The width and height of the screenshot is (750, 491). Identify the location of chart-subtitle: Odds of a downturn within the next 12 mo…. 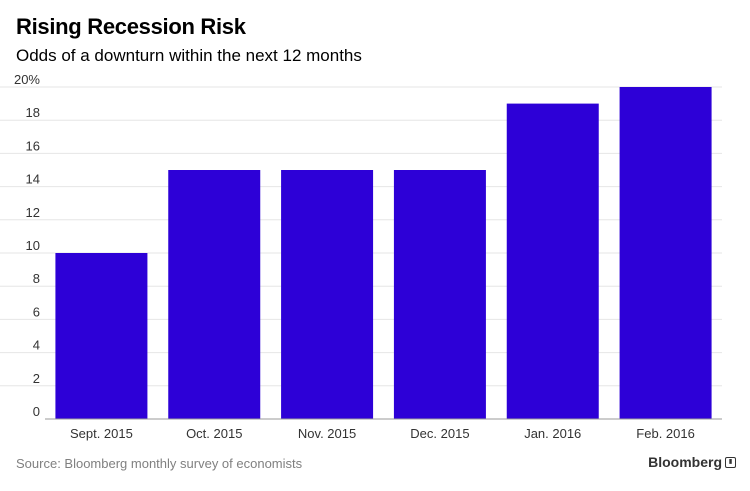
(189, 55).